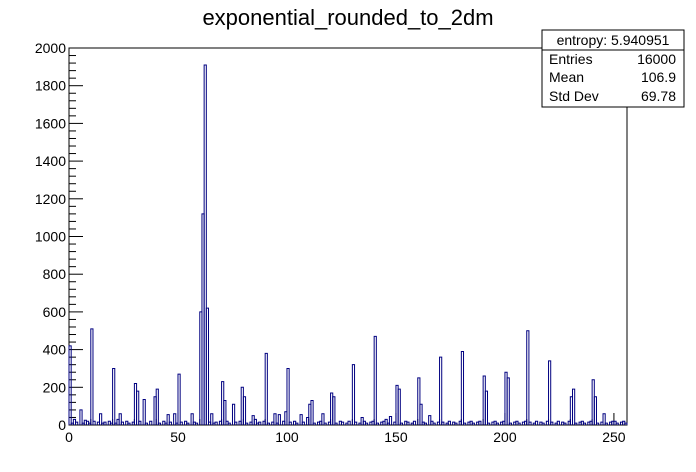  I want to click on y-tick-label: 1400, so click(50, 161).